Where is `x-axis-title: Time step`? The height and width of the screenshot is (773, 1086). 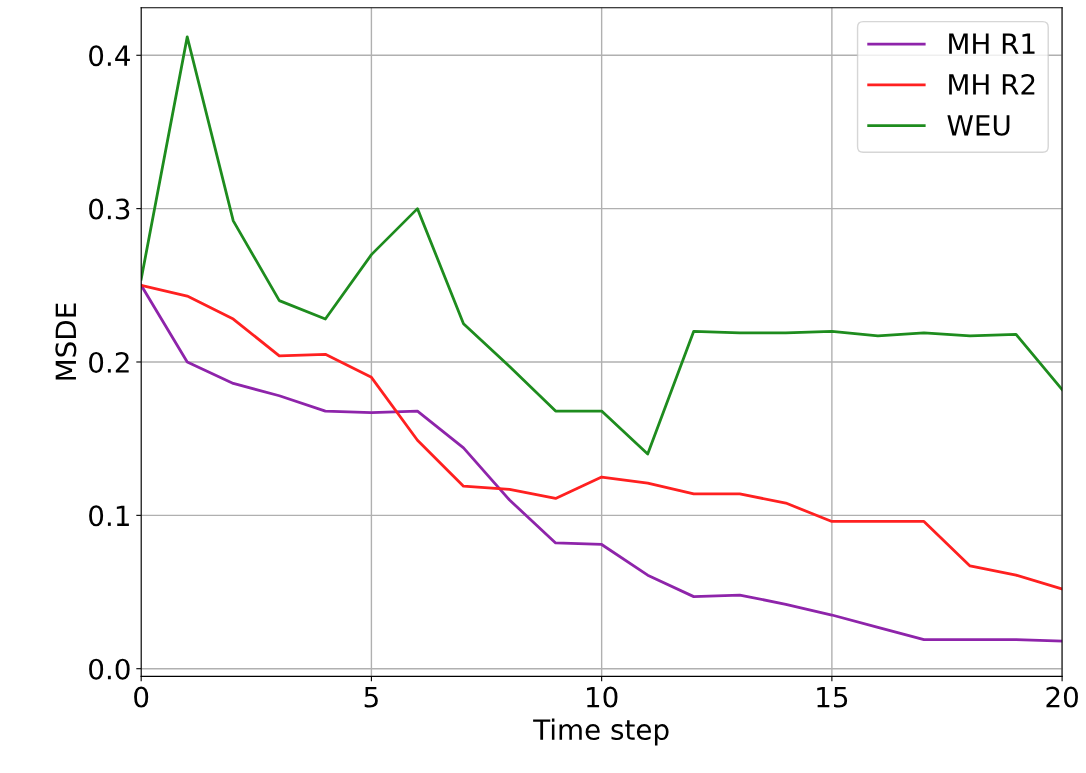
x-axis-title: Time step is located at coordinates (601, 732).